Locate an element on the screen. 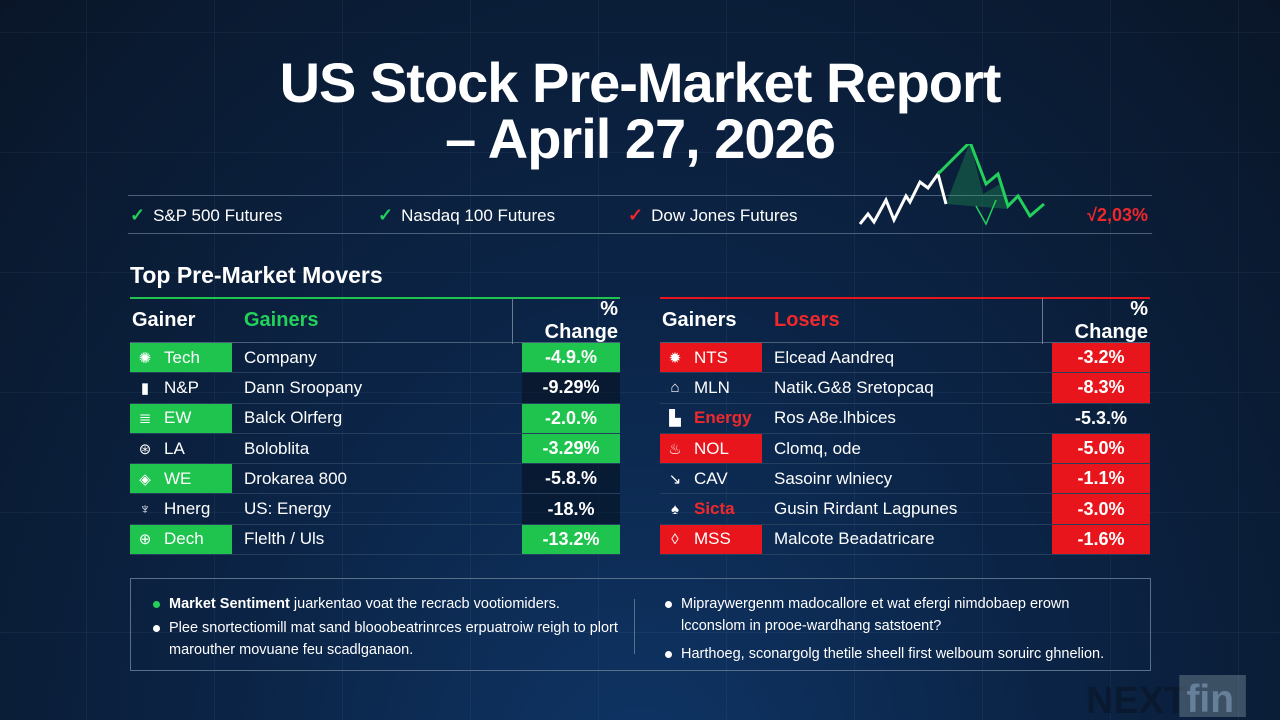 This screenshot has width=1280, height=720. ticker: Sicta is located at coordinates (714, 509).